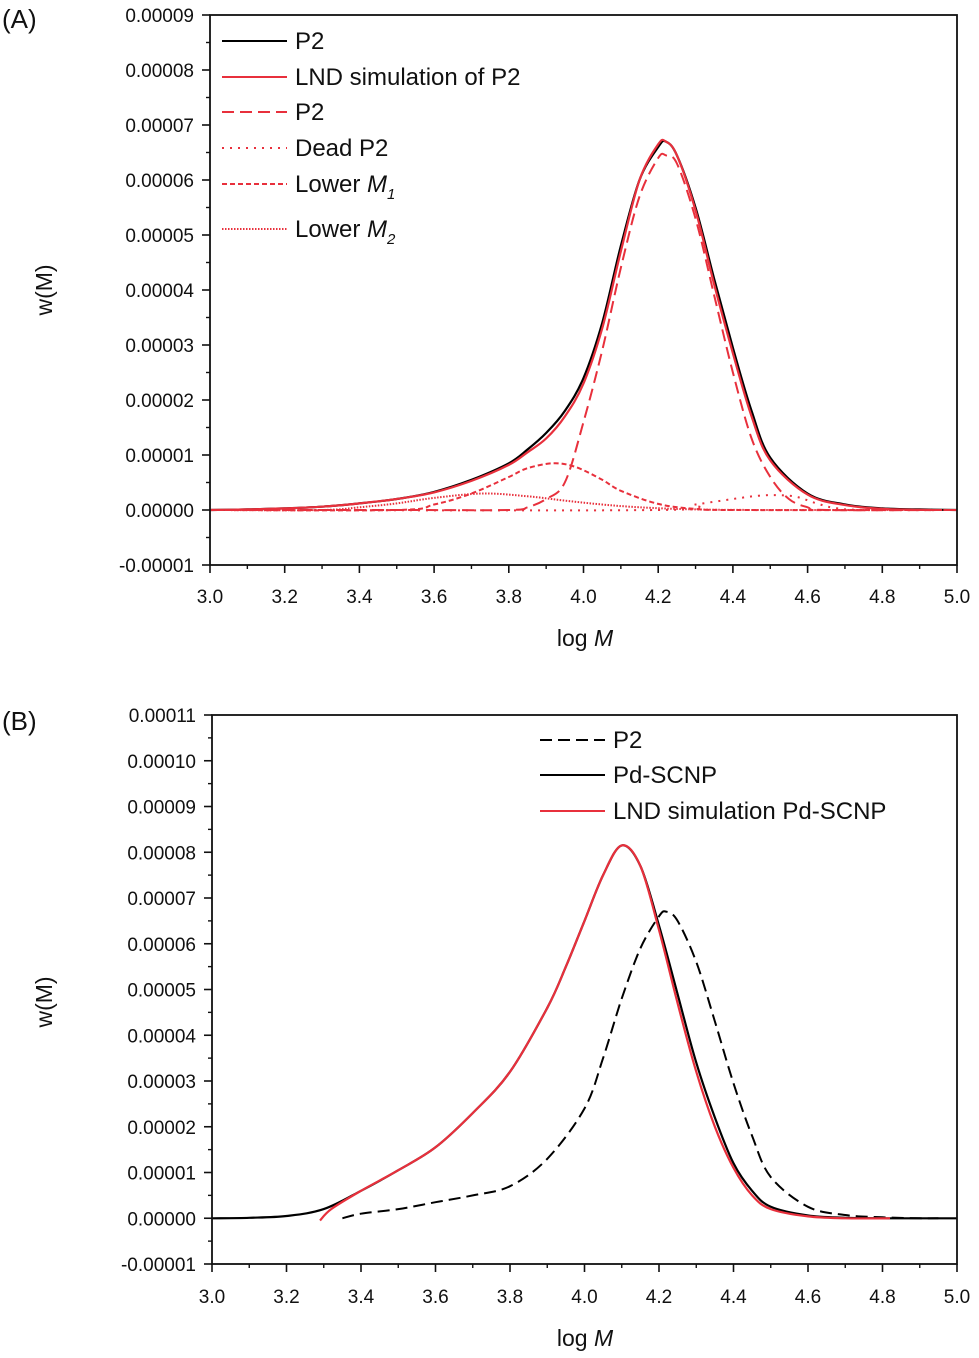 This screenshot has height=1358, width=979. I want to click on series-line-lower-m2, so click(583, 502).